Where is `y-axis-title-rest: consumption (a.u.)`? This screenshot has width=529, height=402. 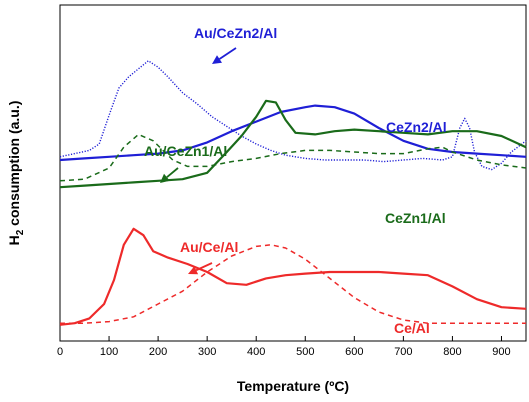
y-axis-title-rest: consumption (a.u.) is located at coordinates (14, 165).